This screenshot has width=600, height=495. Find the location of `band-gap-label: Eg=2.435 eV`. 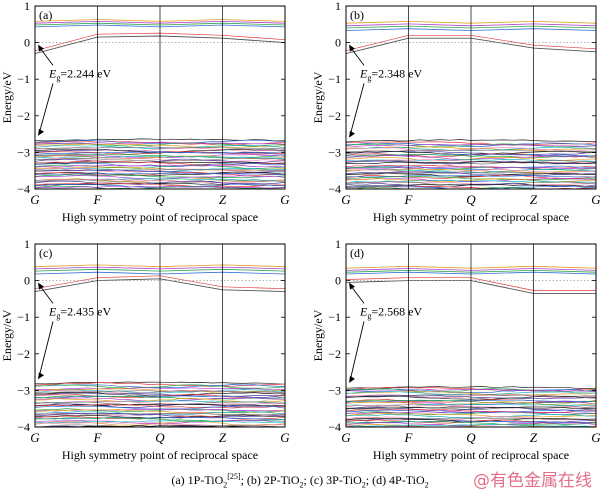

band-gap-label: Eg=2.435 eV is located at coordinates (79, 312).